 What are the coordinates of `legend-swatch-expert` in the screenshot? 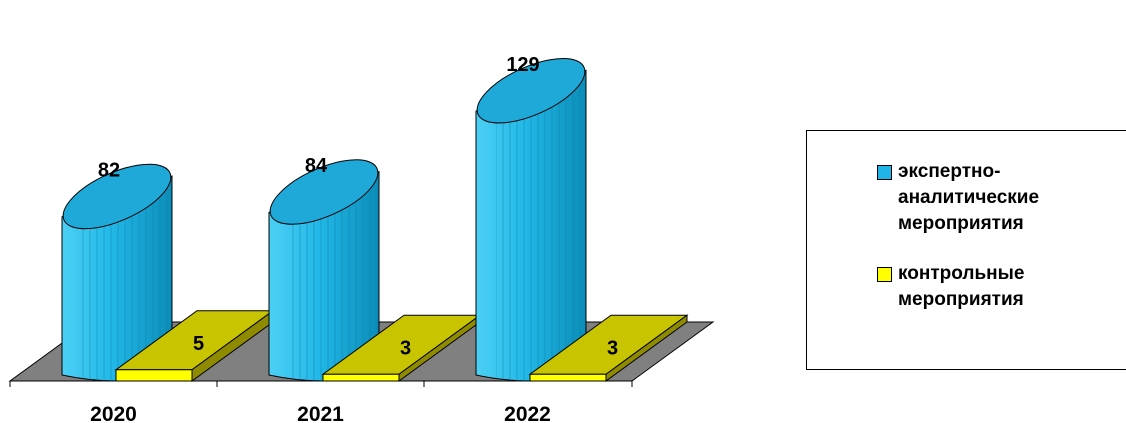 It's located at (884, 172).